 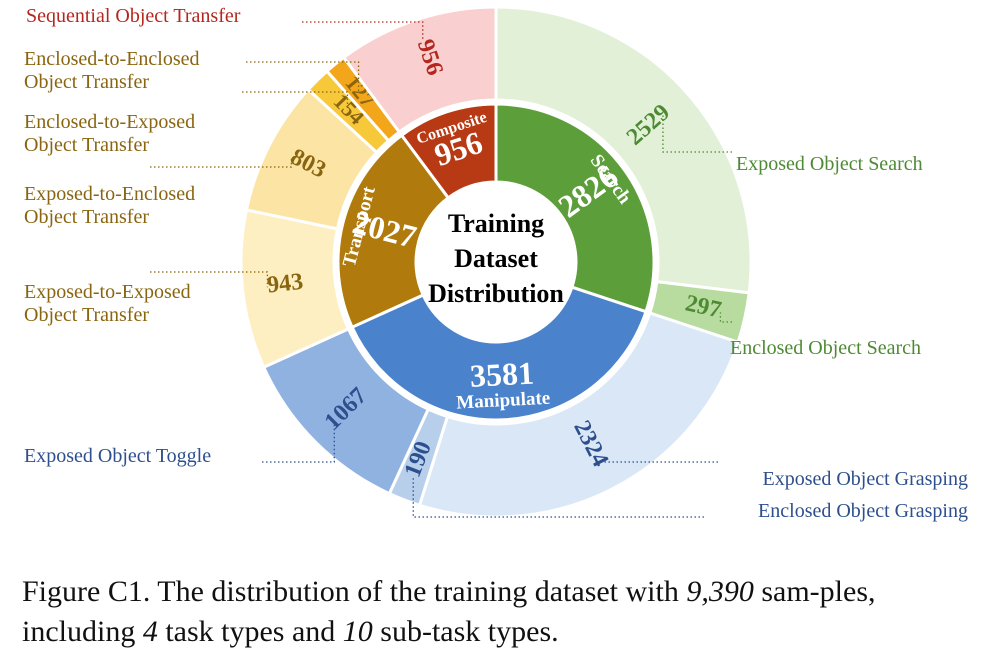 I want to click on category-wedge-transport, so click(x=393, y=231).